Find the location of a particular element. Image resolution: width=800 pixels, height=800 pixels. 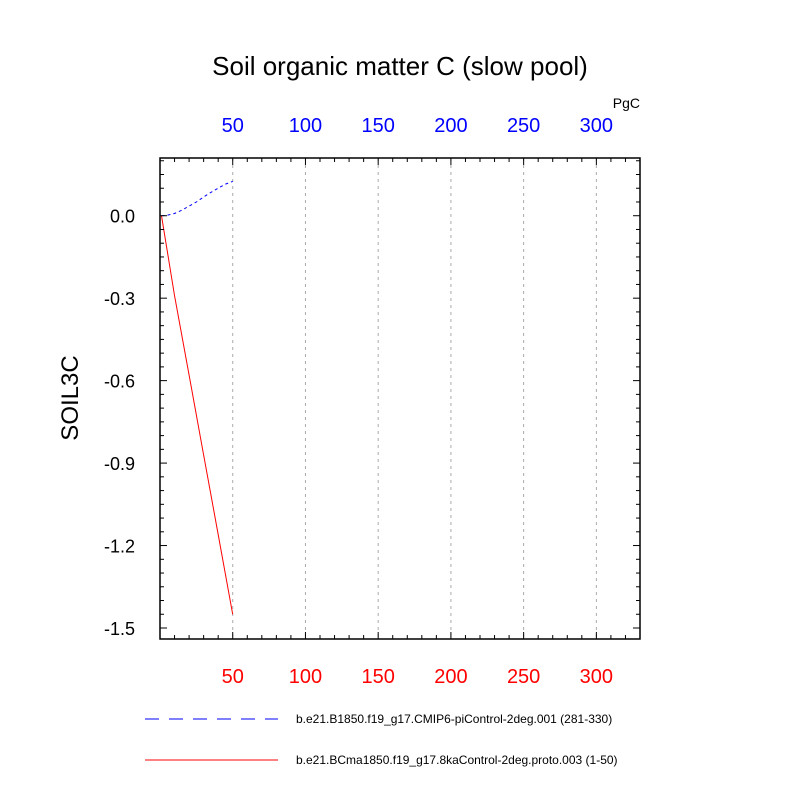

top-tick-label-3: 200 is located at coordinates (450, 126).